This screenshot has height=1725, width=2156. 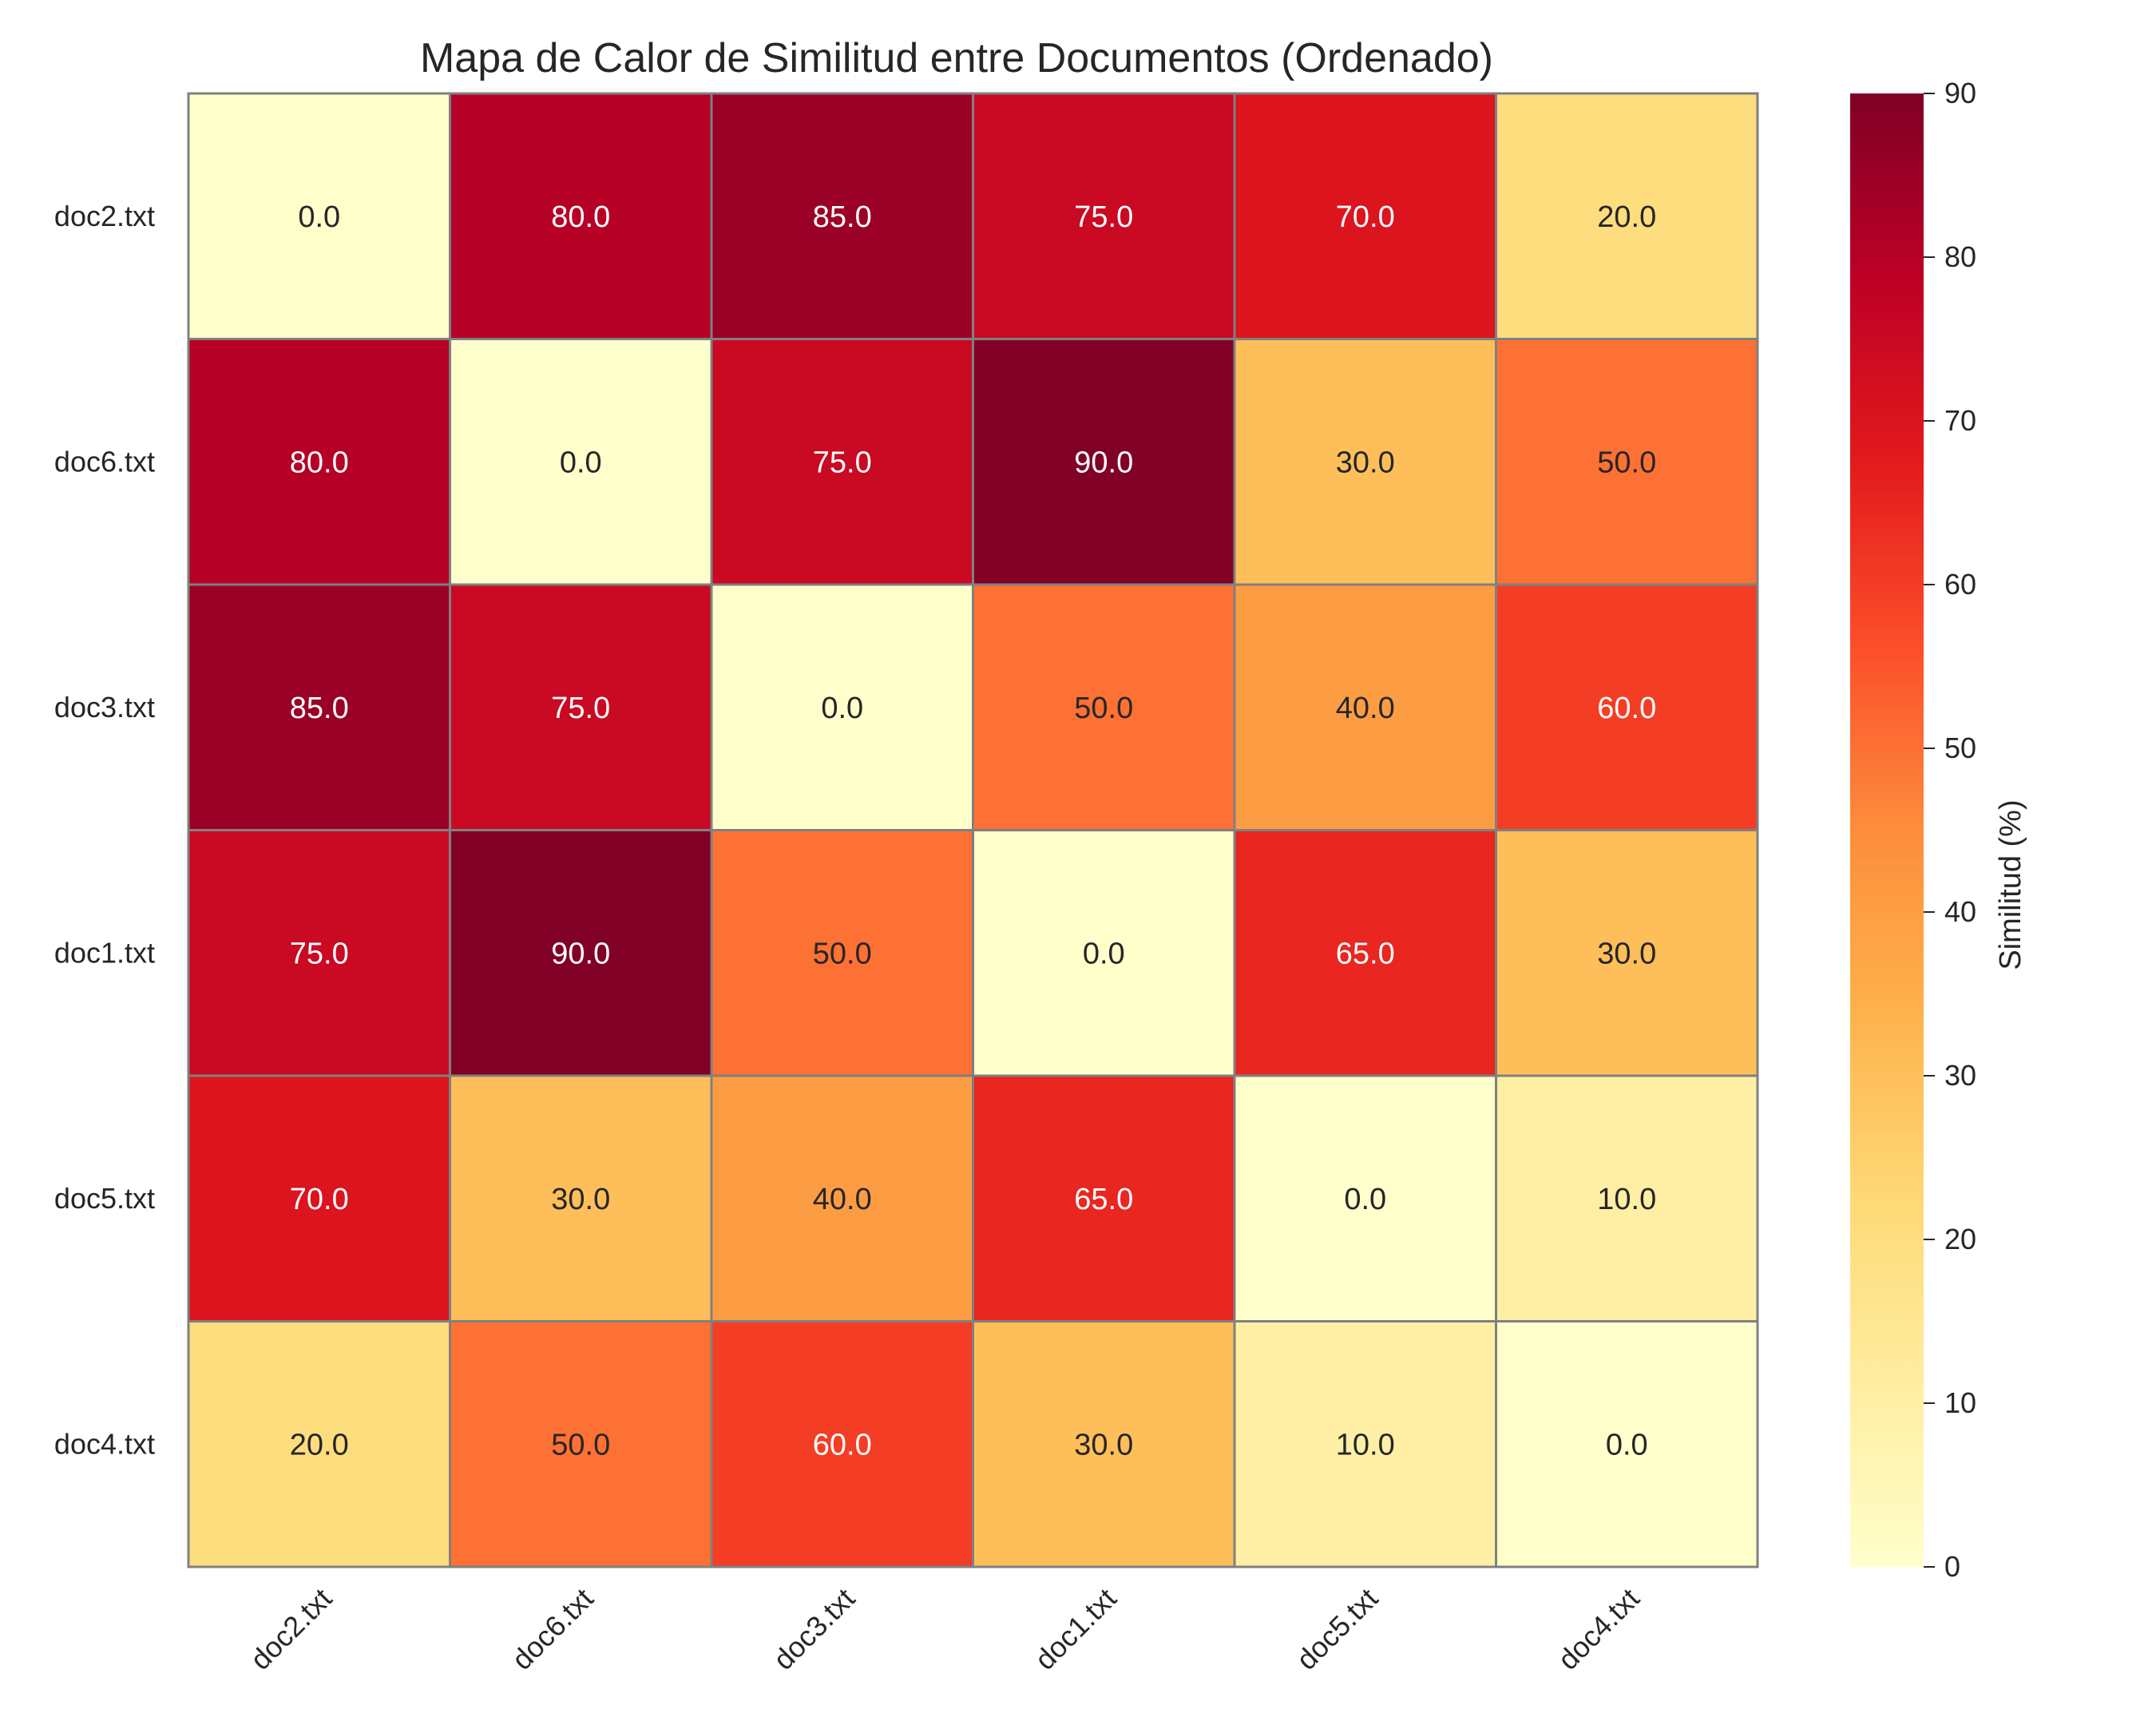 I want to click on heatmap-cell-doc6.txt-doc6.txt, so click(x=581, y=462).